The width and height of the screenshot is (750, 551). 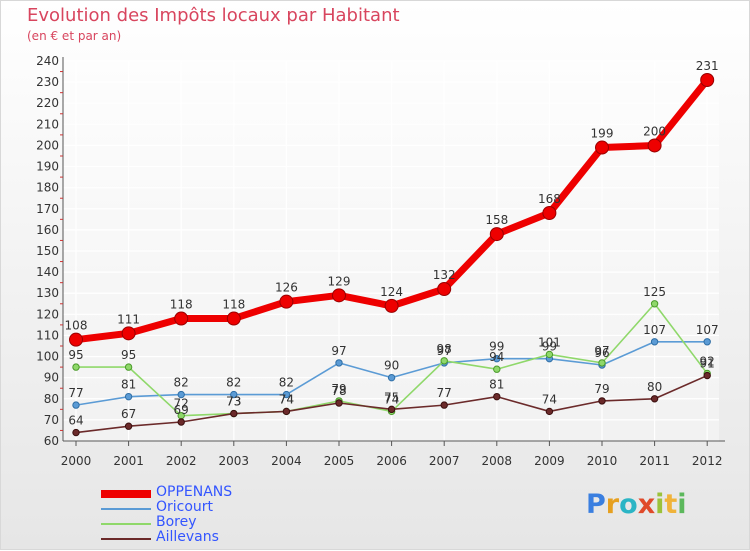 I want to click on x-tick-label: 2002, so click(x=181, y=461).